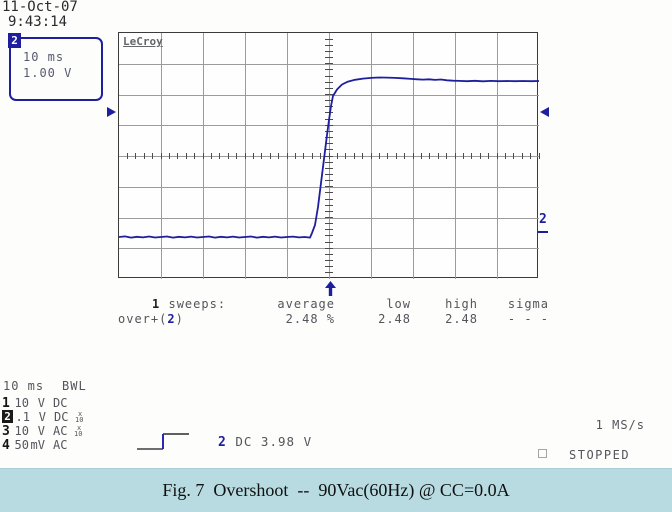 Image resolution: width=672 pixels, height=512 pixels. I want to click on channel2-badge: 2, so click(14, 40).